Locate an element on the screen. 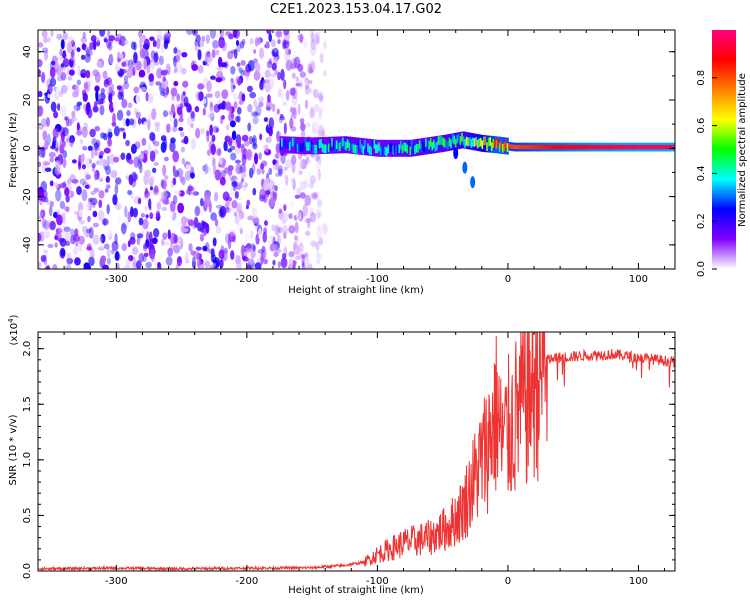 The width and height of the screenshot is (750, 600). y-tick-label: 1.0 is located at coordinates (27, 460).